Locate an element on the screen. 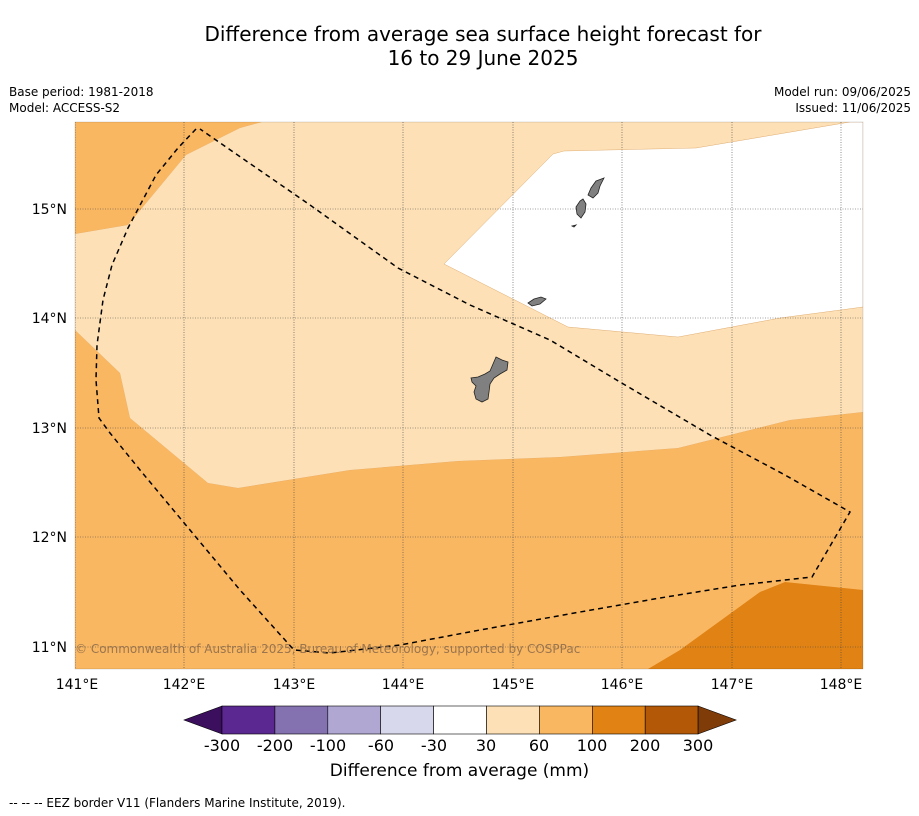 The image size is (919, 816). lat-label-13n: 13°N is located at coordinates (49, 429).